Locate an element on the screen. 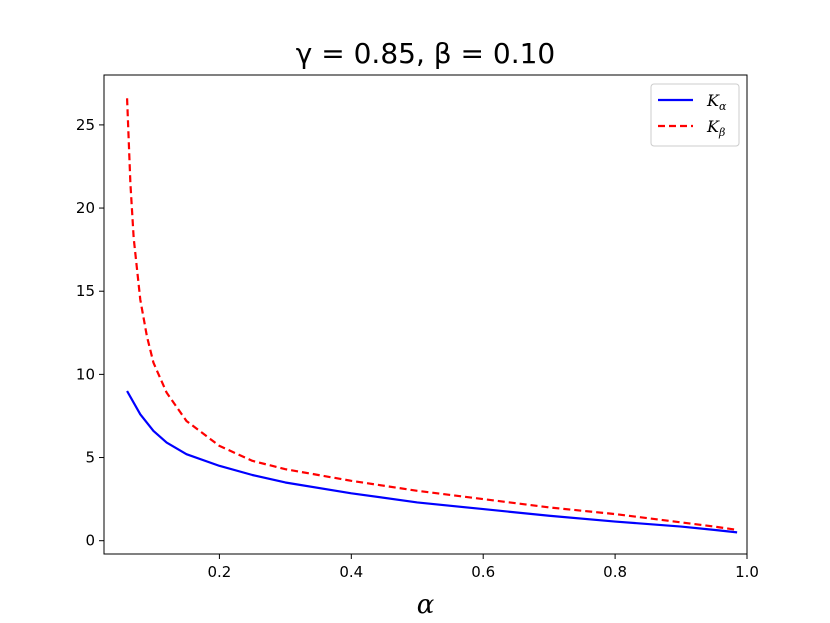  x-tick-label: 0.4 is located at coordinates (351, 572).